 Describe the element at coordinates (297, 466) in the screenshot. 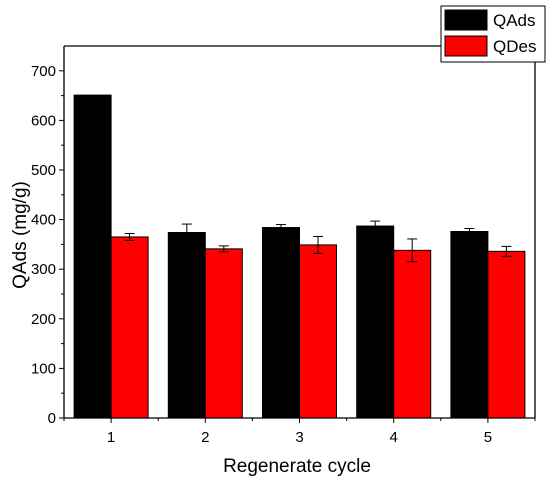

I see `x-axis-title: Regenerate cycle` at that location.